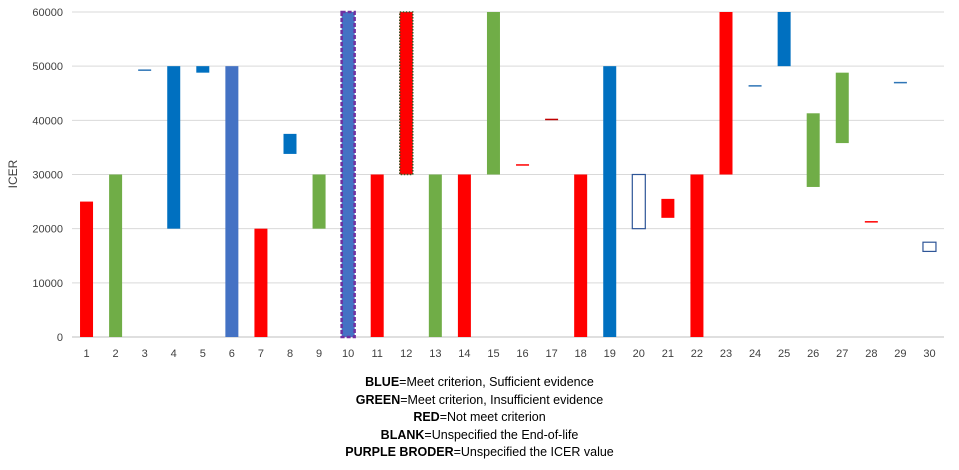 Image resolution: width=959 pixels, height=470 pixels. Describe the element at coordinates (60, 338) in the screenshot. I see `y-tick-label: 0` at that location.